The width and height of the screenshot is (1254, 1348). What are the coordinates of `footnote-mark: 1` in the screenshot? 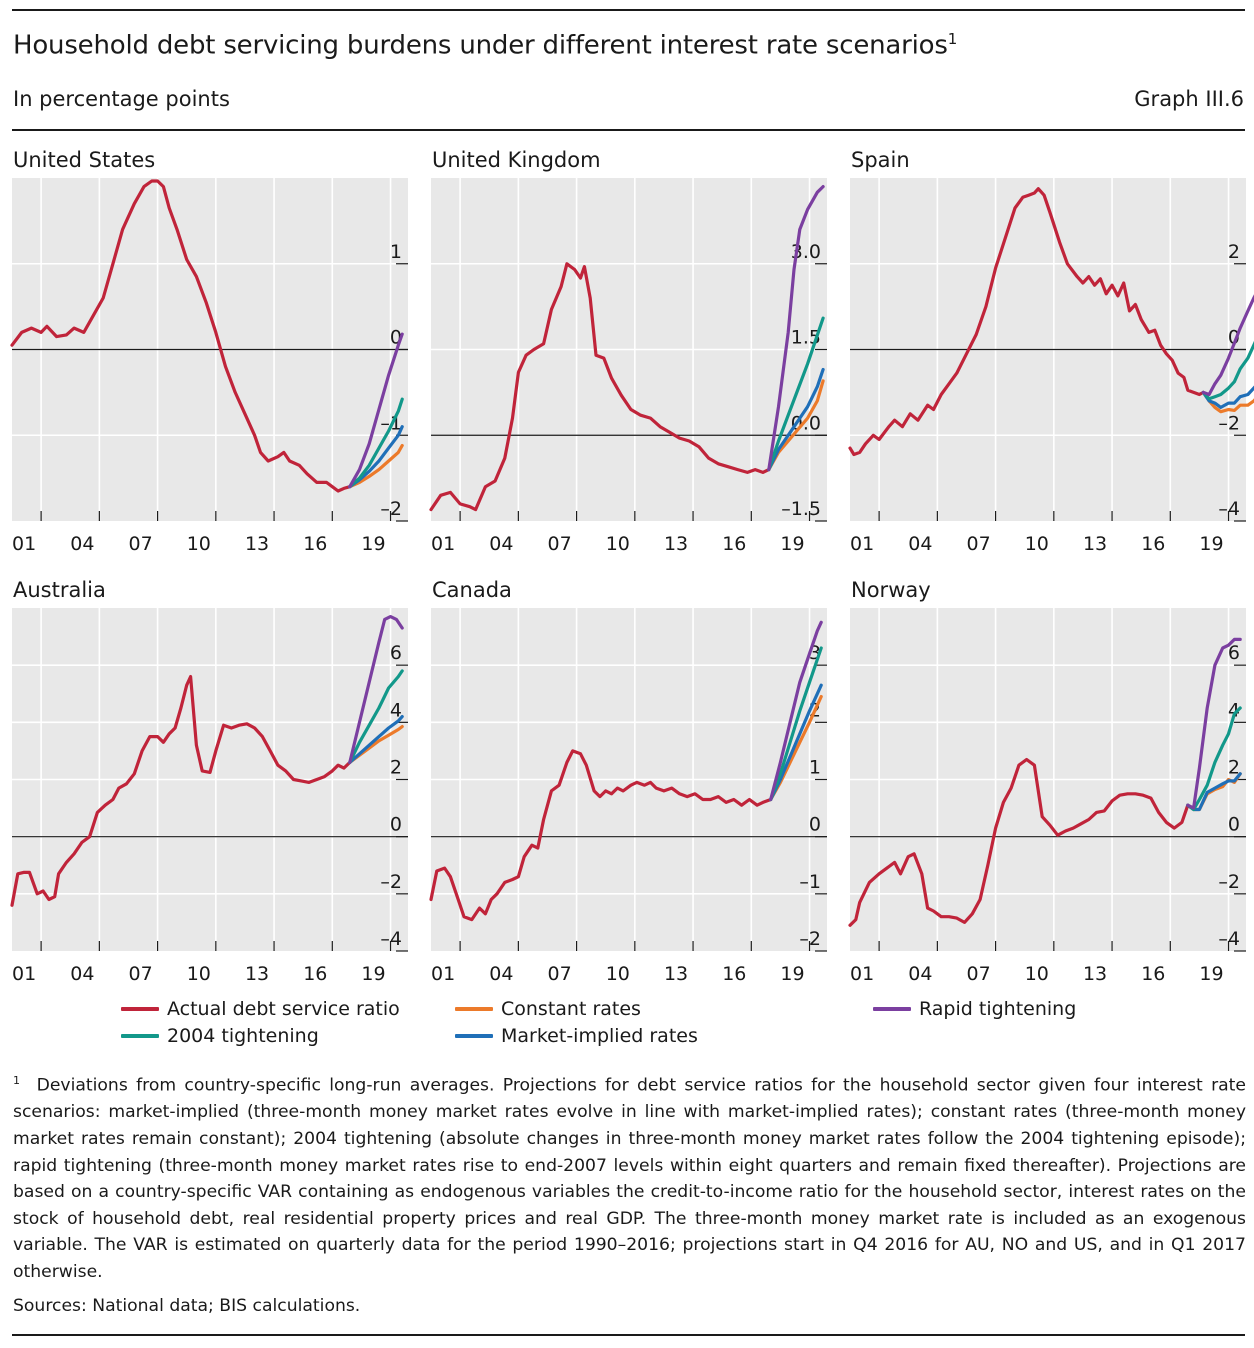 It's located at (16, 1080).